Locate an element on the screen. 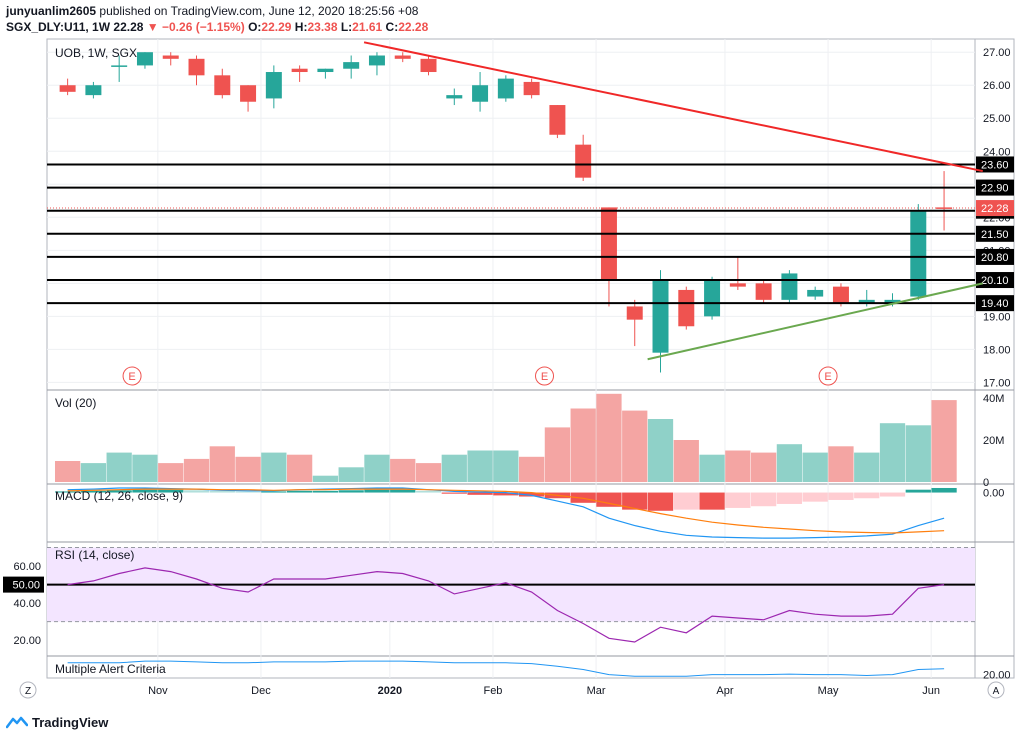 The width and height of the screenshot is (1024, 737). low-value: 21.61 is located at coordinates (367, 27).